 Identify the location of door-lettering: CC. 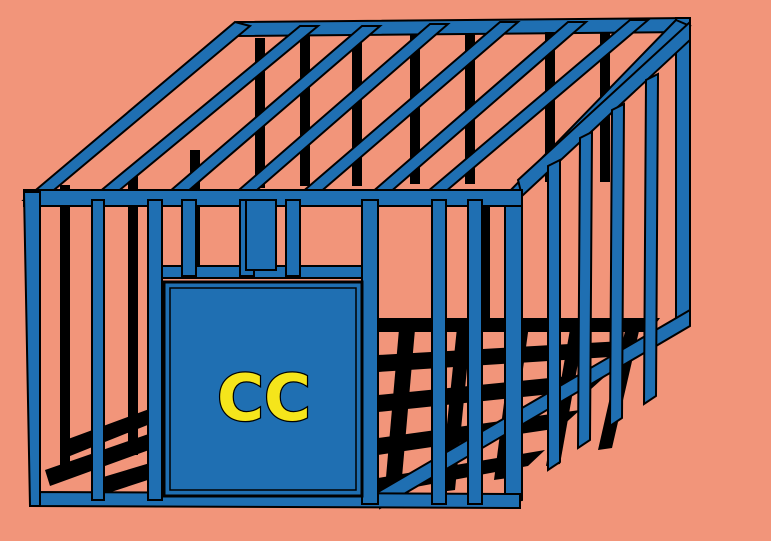
(264, 399).